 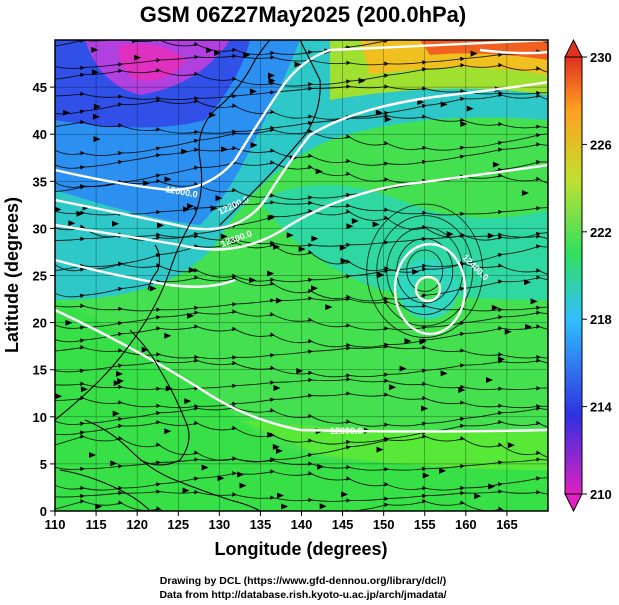 What do you see at coordinates (43, 511) in the screenshot?
I see `y-tick-label: 0` at bounding box center [43, 511].